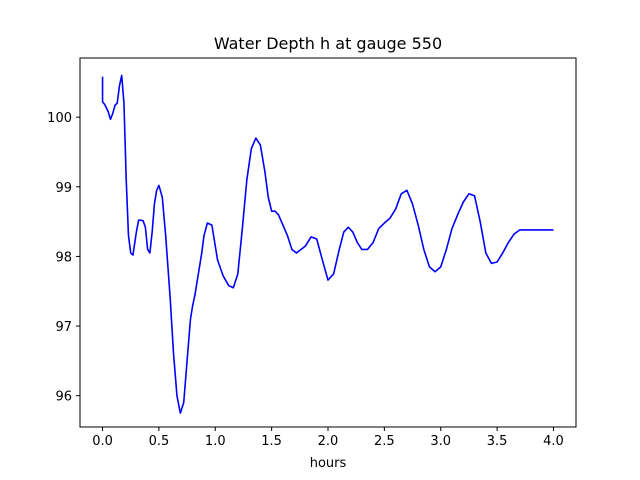 The height and width of the screenshot is (480, 640). What do you see at coordinates (328, 463) in the screenshot?
I see `x-axis-label: hours` at bounding box center [328, 463].